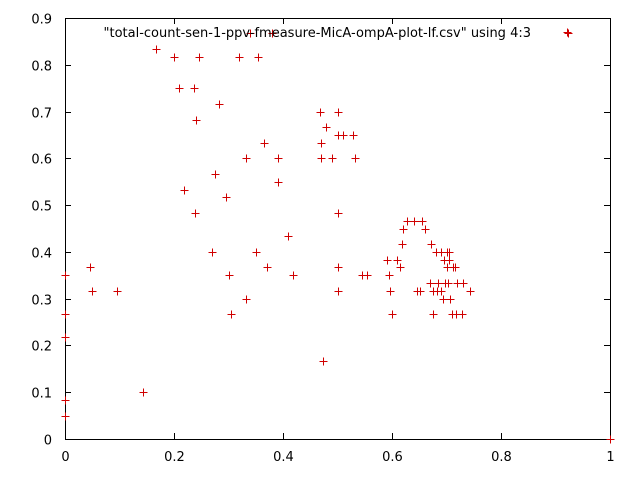 The image size is (640, 480). Describe the element at coordinates (41, 114) in the screenshot. I see `y-tick-label: 0.7` at that location.